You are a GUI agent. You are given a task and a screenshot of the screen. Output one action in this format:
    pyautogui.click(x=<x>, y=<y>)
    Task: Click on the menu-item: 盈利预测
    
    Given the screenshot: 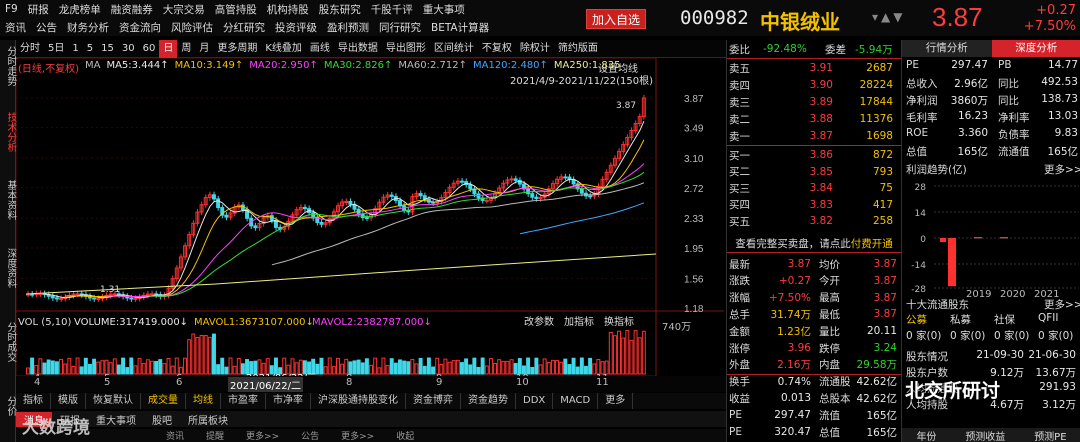 What is the action you would take?
    pyautogui.click(x=348, y=27)
    